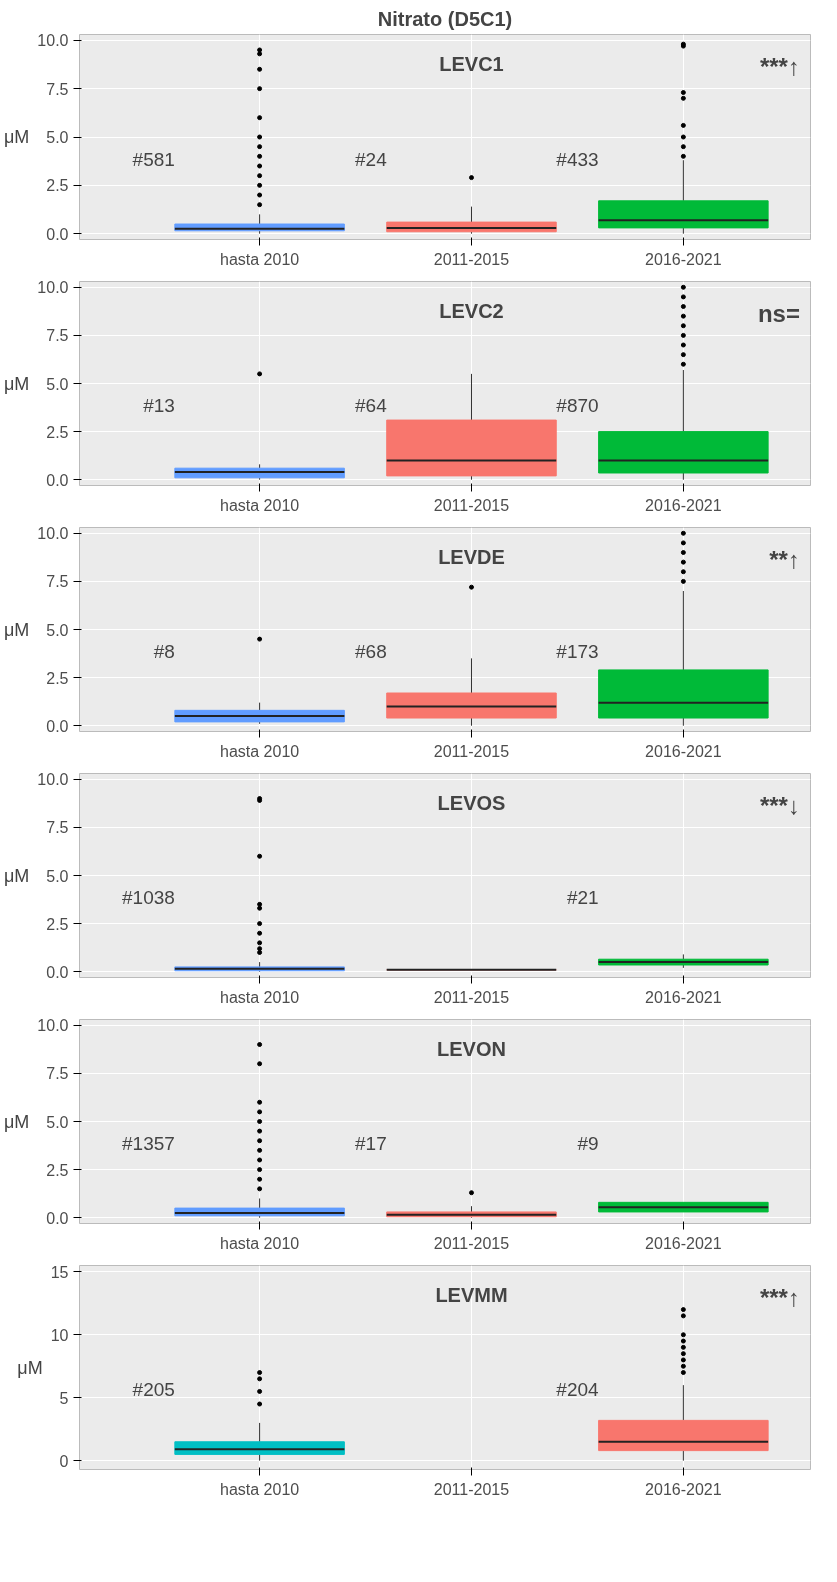 The height and width of the screenshot is (1582, 837). What do you see at coordinates (582, 897) in the screenshot?
I see `text: #21` at bounding box center [582, 897].